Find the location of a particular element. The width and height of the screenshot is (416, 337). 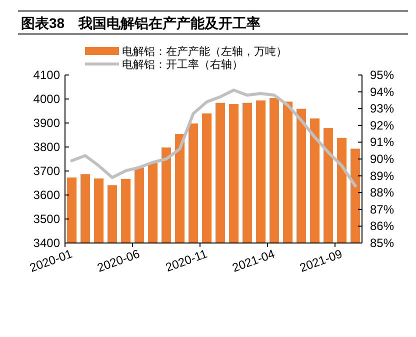

y-tick-label: 4100 is located at coordinates (46, 75).